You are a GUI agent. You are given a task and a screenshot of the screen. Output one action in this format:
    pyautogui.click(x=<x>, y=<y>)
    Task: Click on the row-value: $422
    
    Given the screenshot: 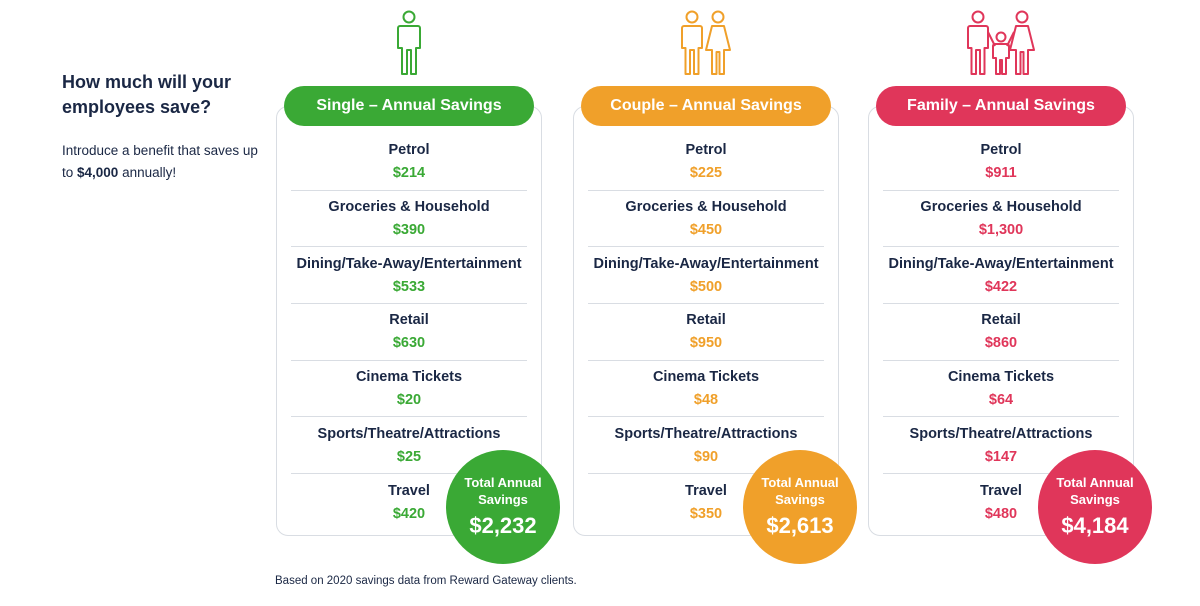 What is the action you would take?
    pyautogui.click(x=1001, y=286)
    